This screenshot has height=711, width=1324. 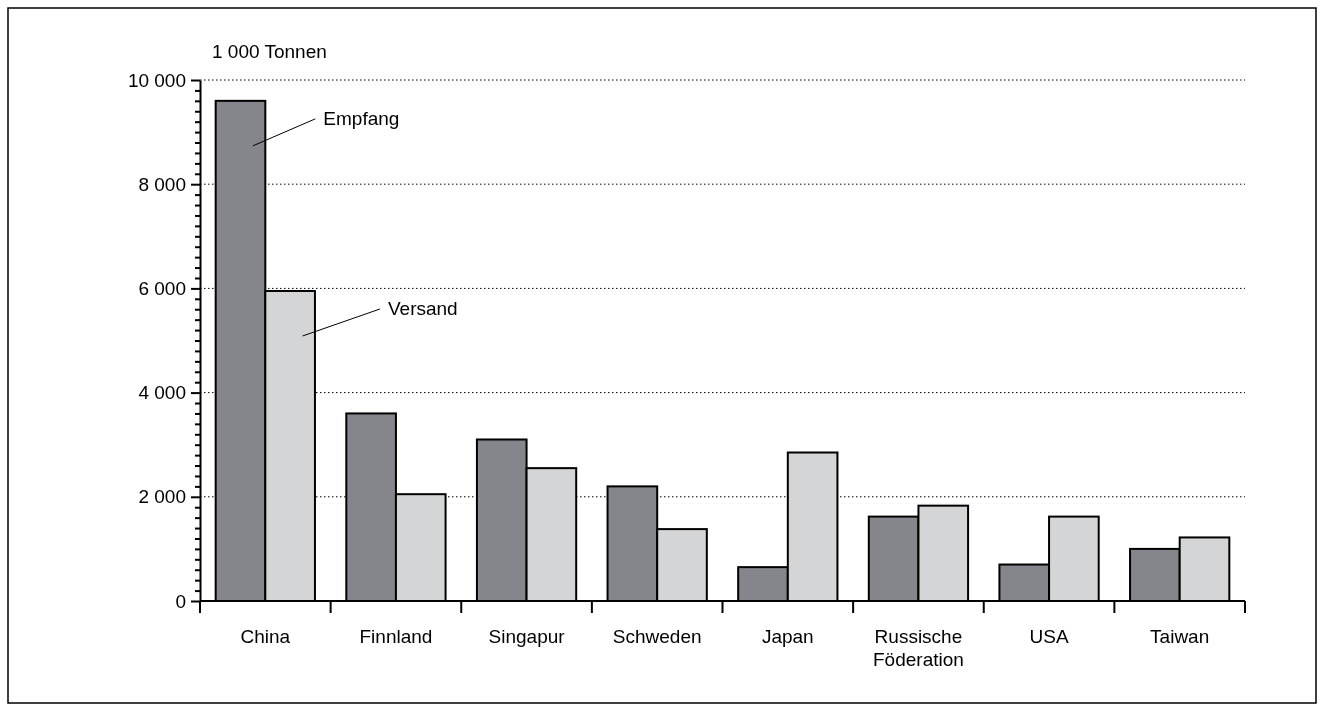 What do you see at coordinates (162, 497) in the screenshot?
I see `y-tick-label: 2 000` at bounding box center [162, 497].